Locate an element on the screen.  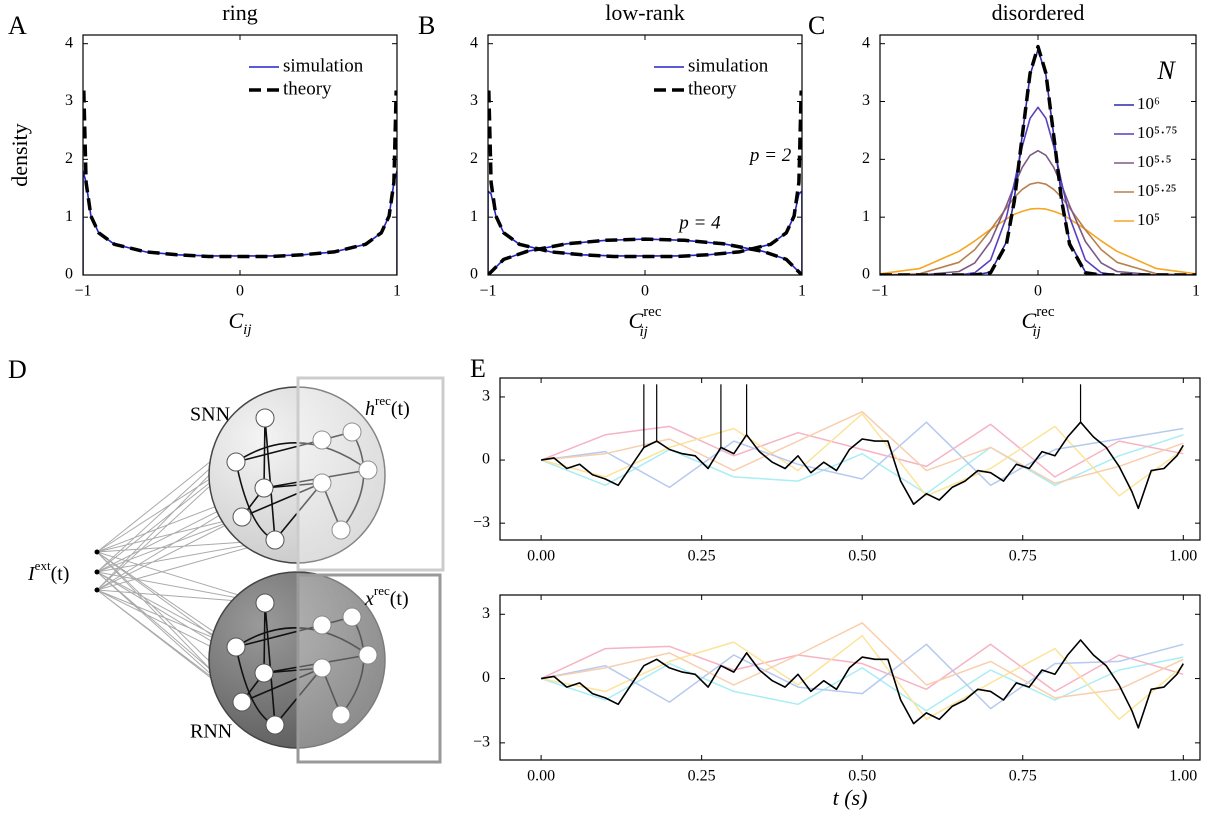
i-arg: (t) is located at coordinates (60, 574).